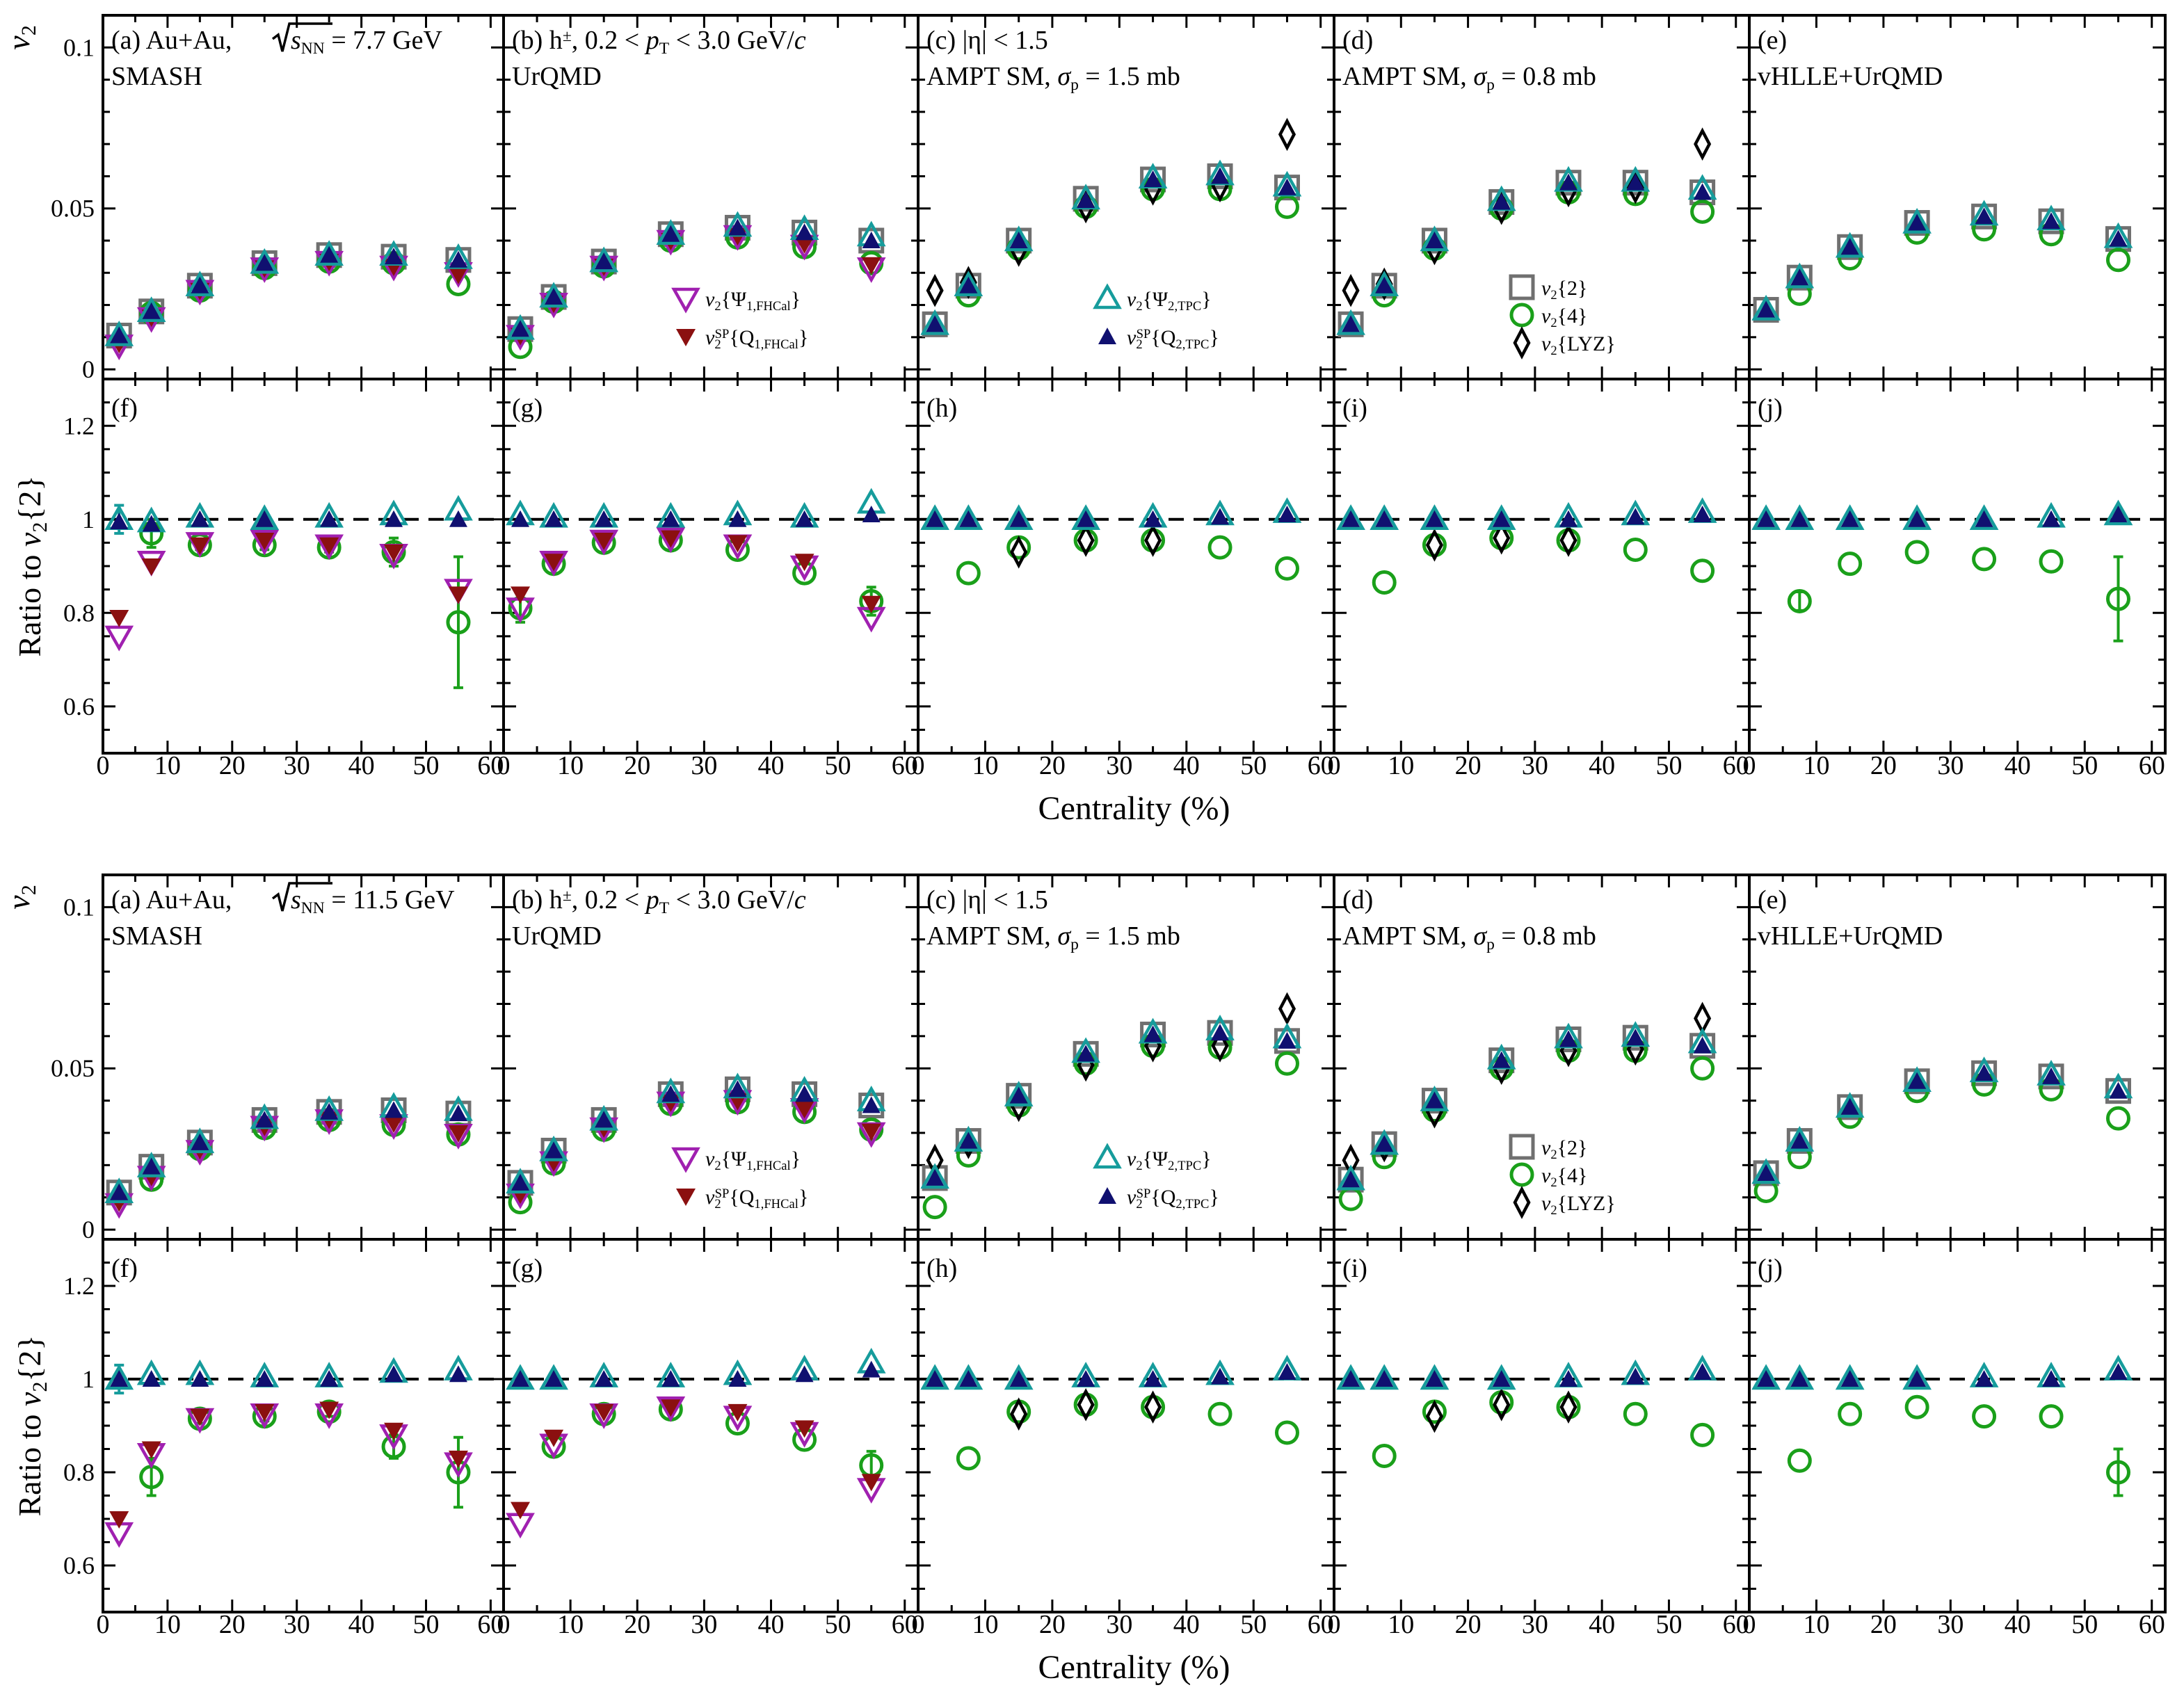  I want to click on legend-marker, so click(1107, 296).